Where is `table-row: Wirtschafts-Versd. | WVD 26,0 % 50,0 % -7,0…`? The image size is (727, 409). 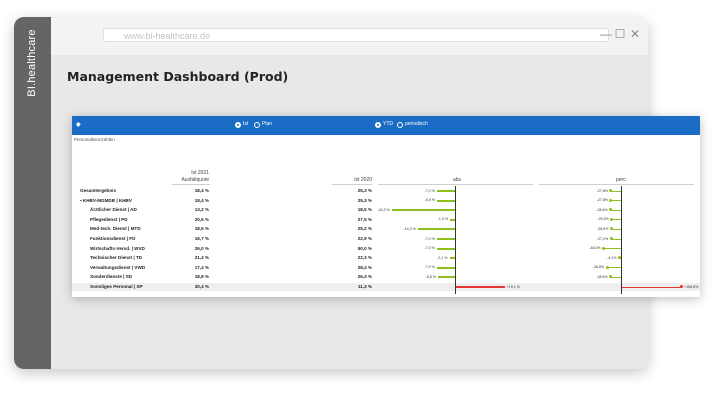
table-row: Wirtschafts-Versd. | WVD 26,0 % 50,0 % -7,0… is located at coordinates (386, 249).